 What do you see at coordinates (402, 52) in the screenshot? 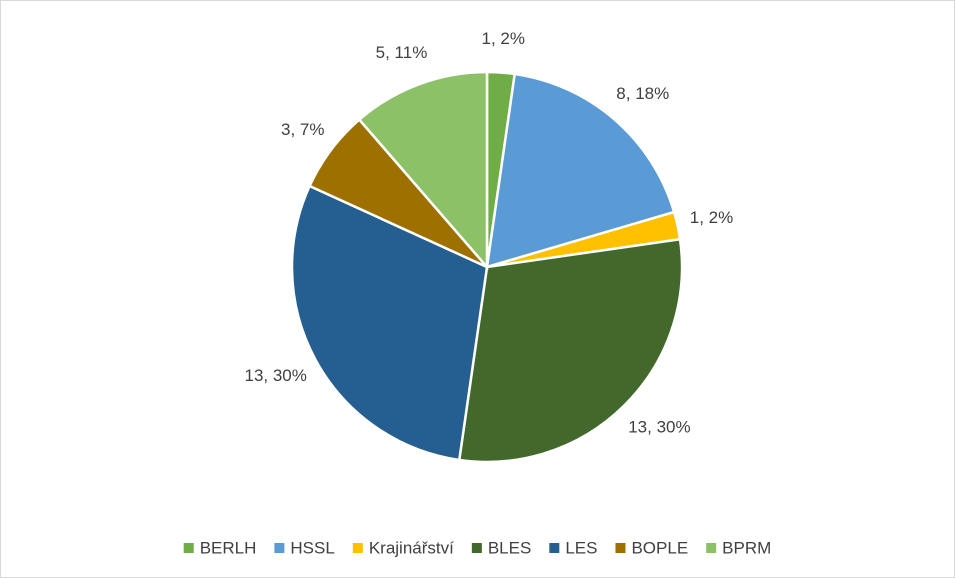
I see `data-label: 5, 11%` at bounding box center [402, 52].